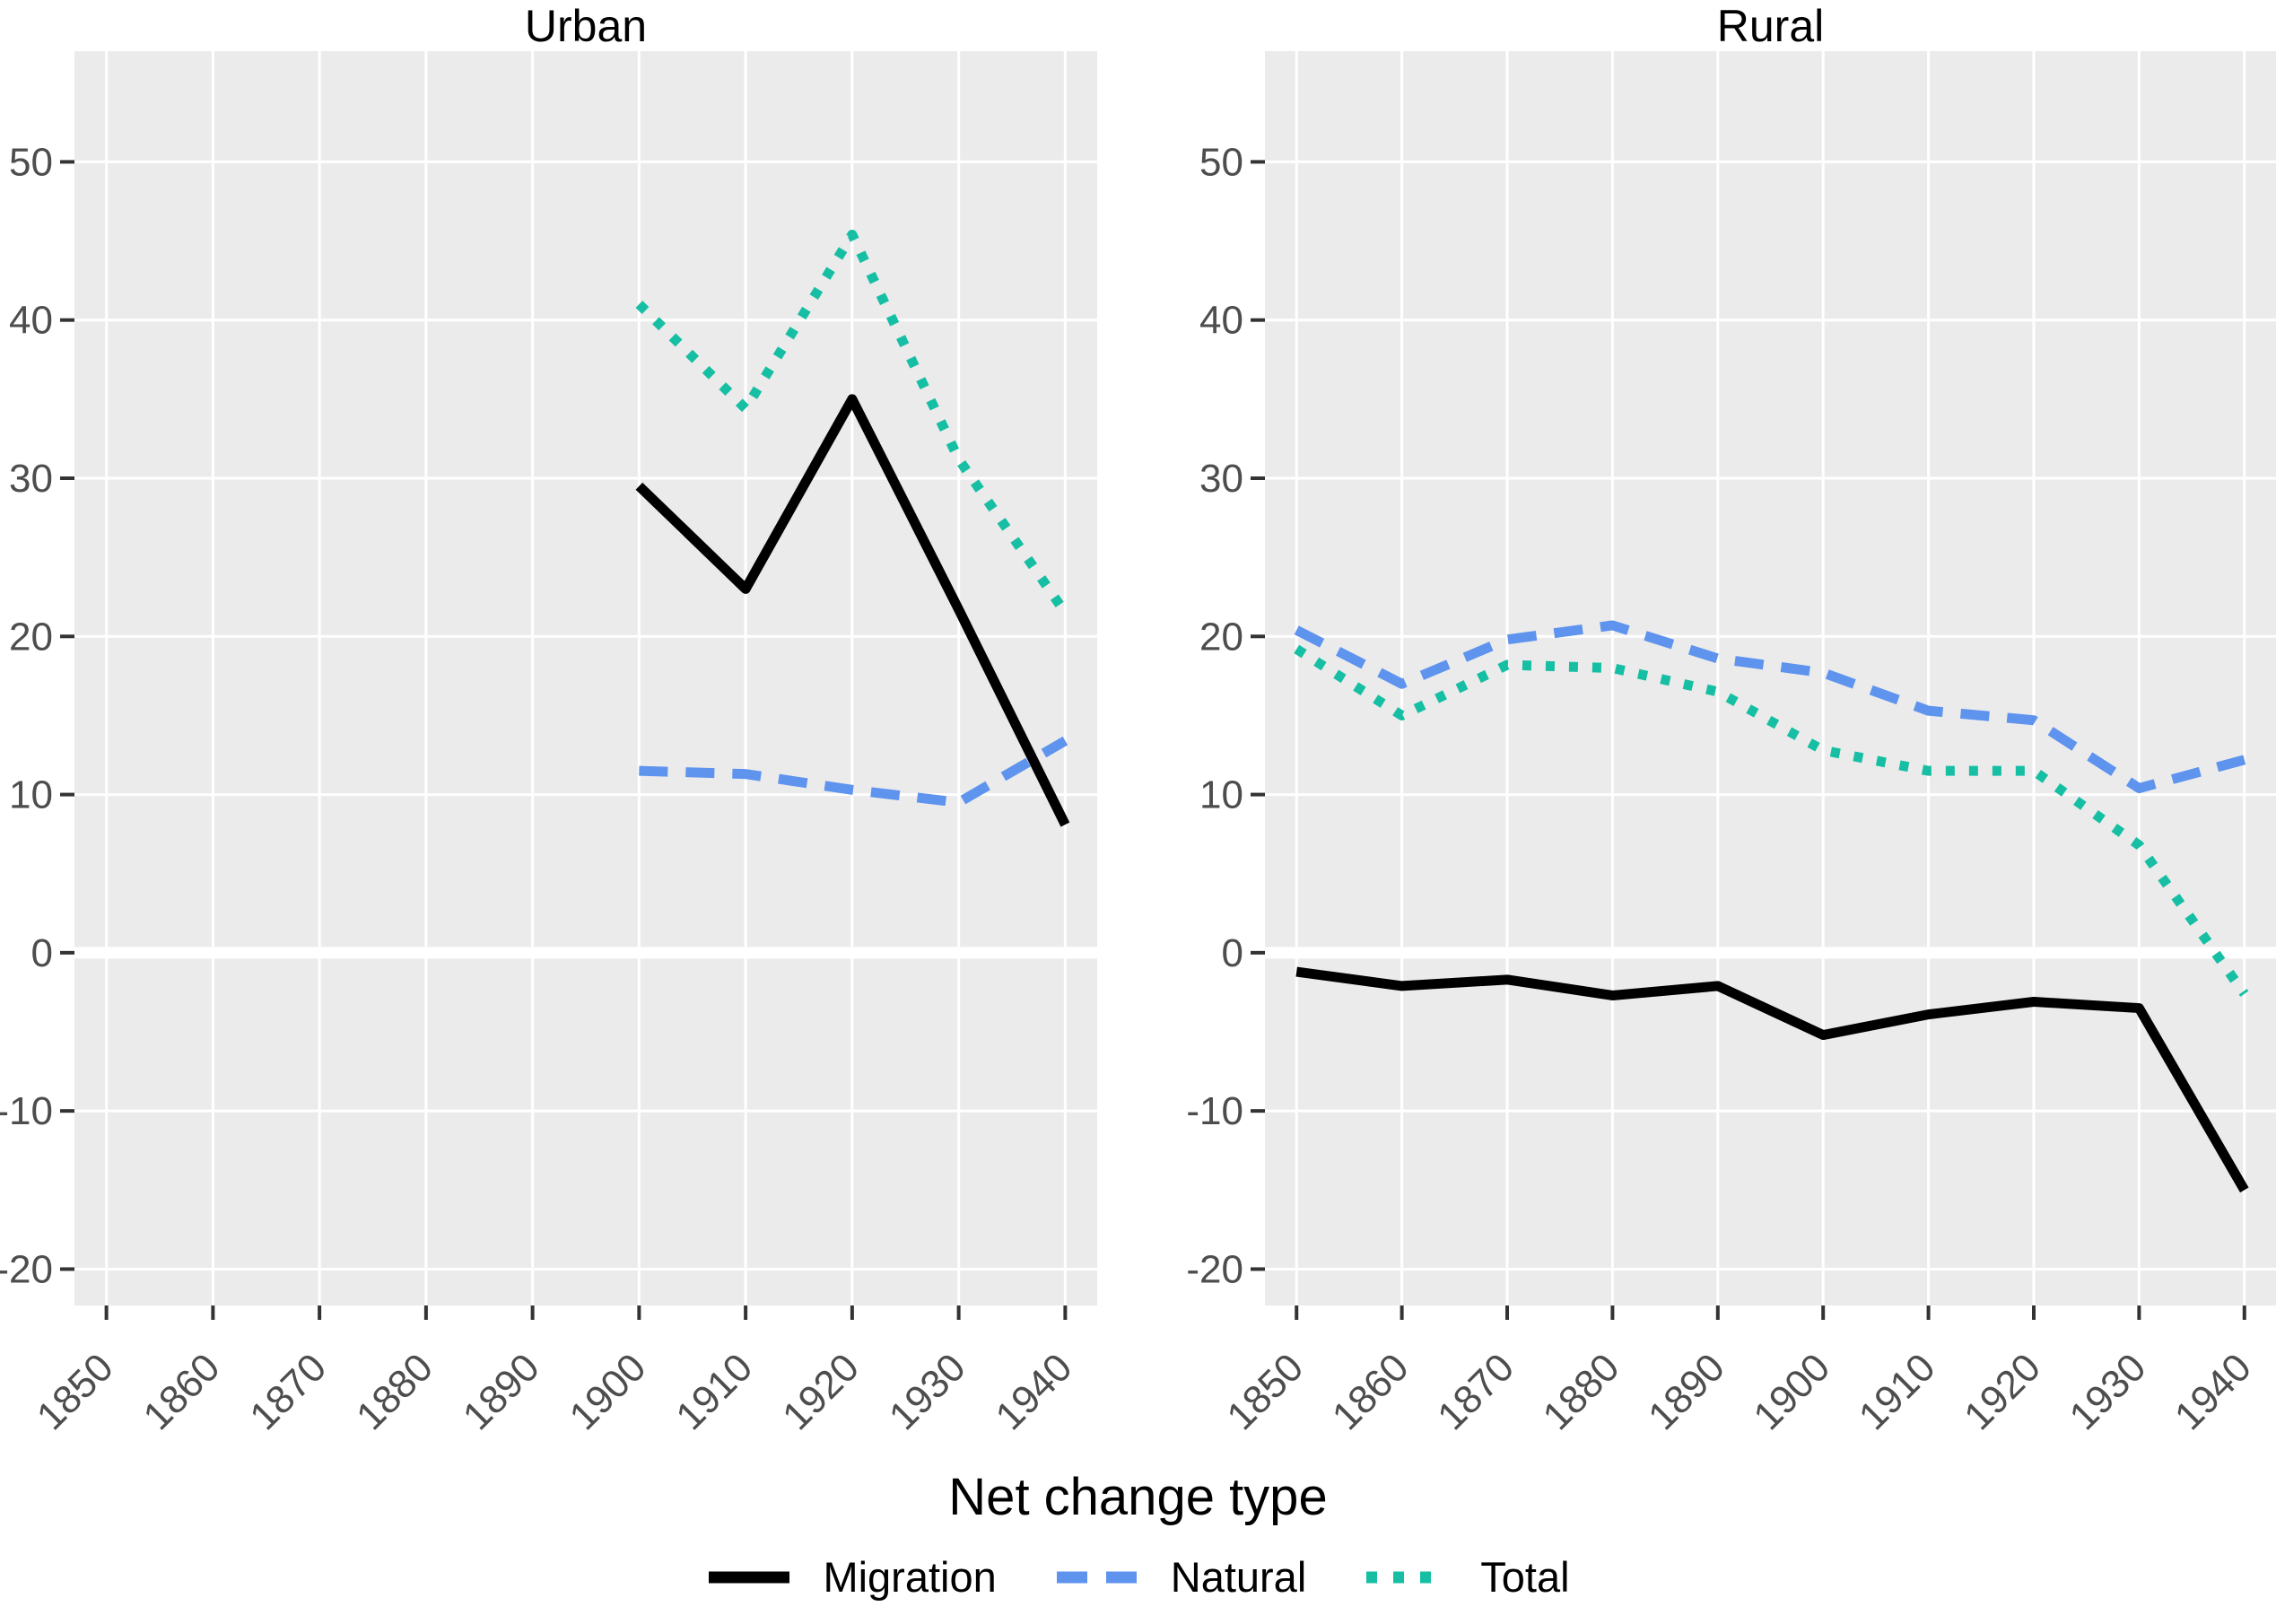 The width and height of the screenshot is (2276, 1624). What do you see at coordinates (1407, 1577) in the screenshot?
I see `total-line-swatch-icon` at bounding box center [1407, 1577].